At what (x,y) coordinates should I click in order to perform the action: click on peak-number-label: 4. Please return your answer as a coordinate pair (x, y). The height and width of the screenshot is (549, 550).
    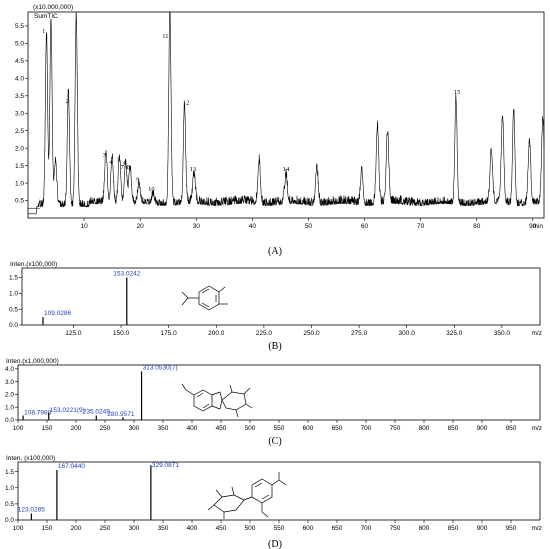
    Looking at the image, I should click on (111, 162).